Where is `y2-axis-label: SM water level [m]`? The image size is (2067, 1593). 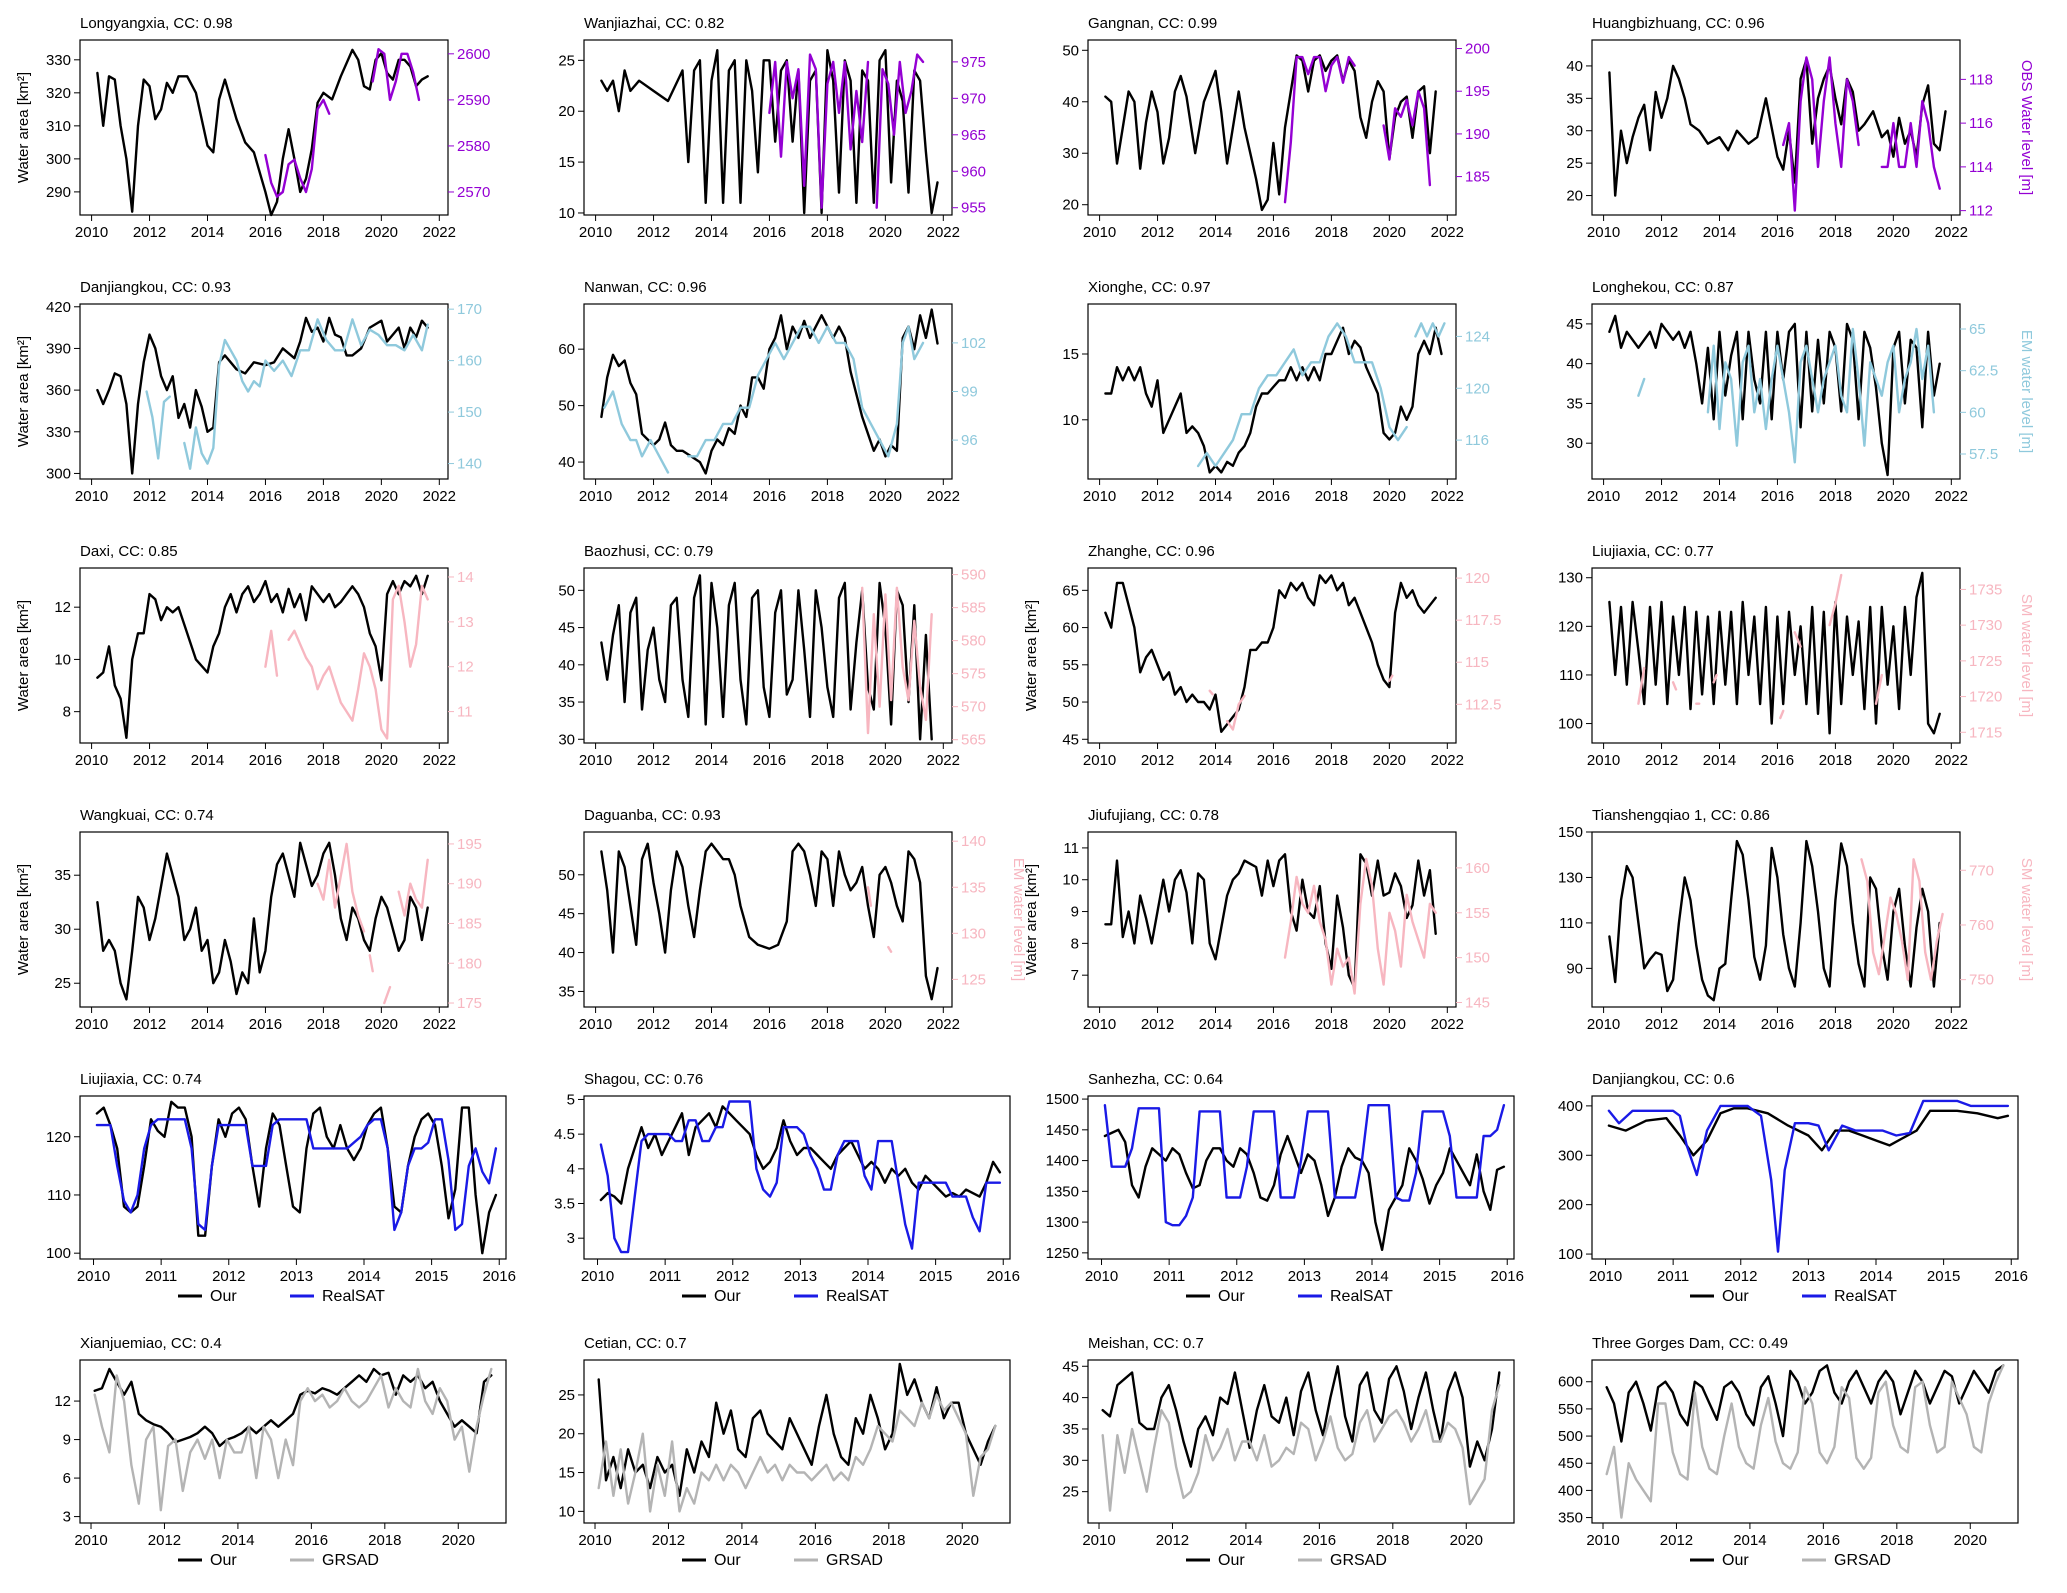 y2-axis-label: SM water level [m] is located at coordinates (2026, 919).